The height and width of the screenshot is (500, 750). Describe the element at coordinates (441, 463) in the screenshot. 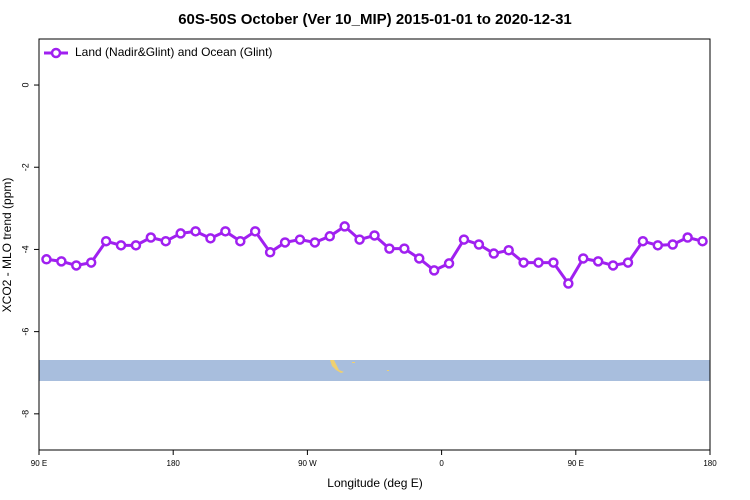

I see `x-tick-label: 0` at that location.